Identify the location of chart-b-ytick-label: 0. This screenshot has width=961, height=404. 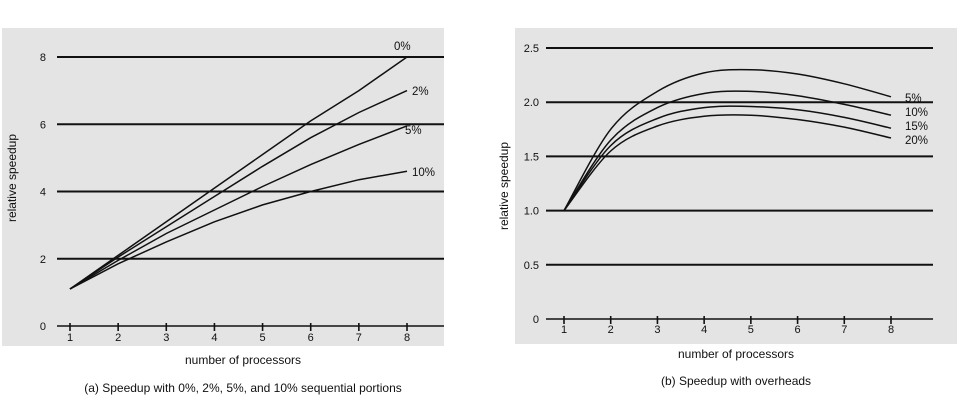
(536, 320).